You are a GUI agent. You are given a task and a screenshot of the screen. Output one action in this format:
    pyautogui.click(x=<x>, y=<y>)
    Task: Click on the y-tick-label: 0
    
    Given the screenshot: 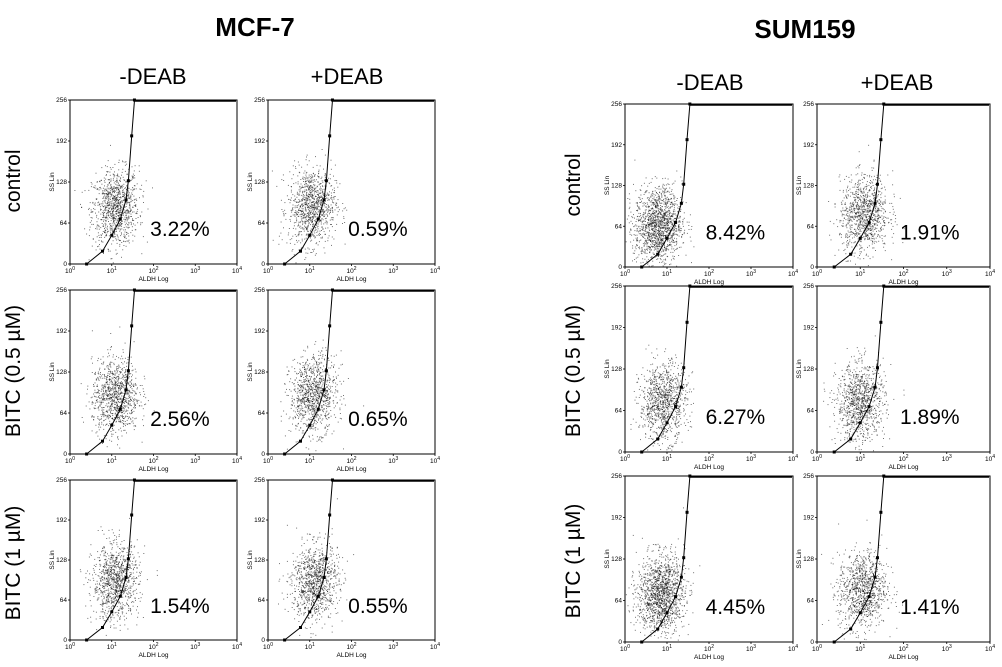 What is the action you would take?
    pyautogui.click(x=65, y=454)
    